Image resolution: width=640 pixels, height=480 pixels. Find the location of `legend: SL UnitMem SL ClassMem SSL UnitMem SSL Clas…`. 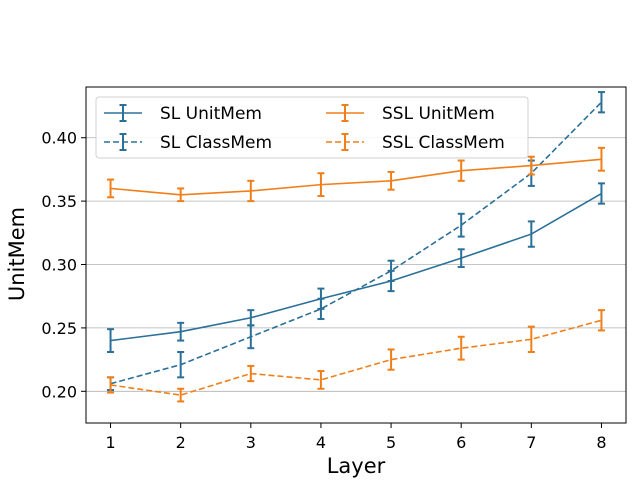

legend: SL UnitMem SL ClassMem SSL UnitMem SSL Clas… is located at coordinates (312, 127).